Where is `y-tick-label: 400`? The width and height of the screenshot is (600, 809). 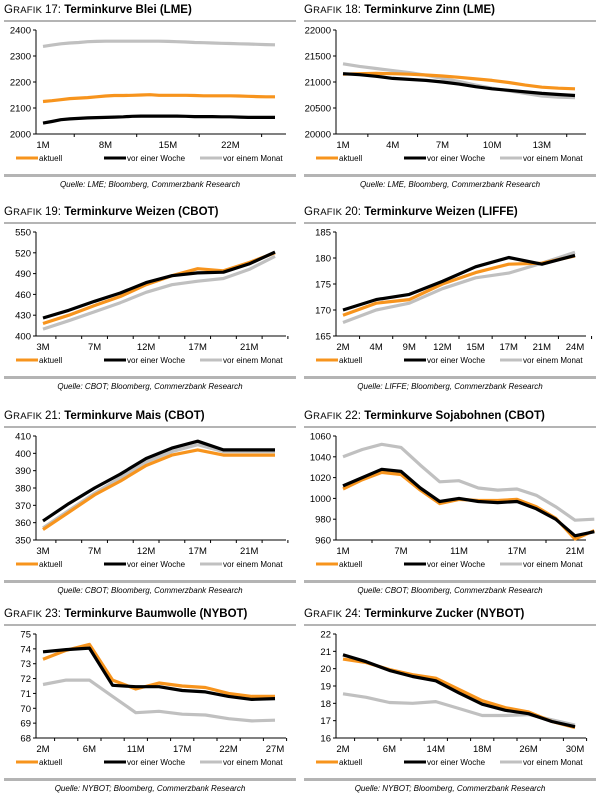
y-tick-label: 400 is located at coordinates (23, 454).